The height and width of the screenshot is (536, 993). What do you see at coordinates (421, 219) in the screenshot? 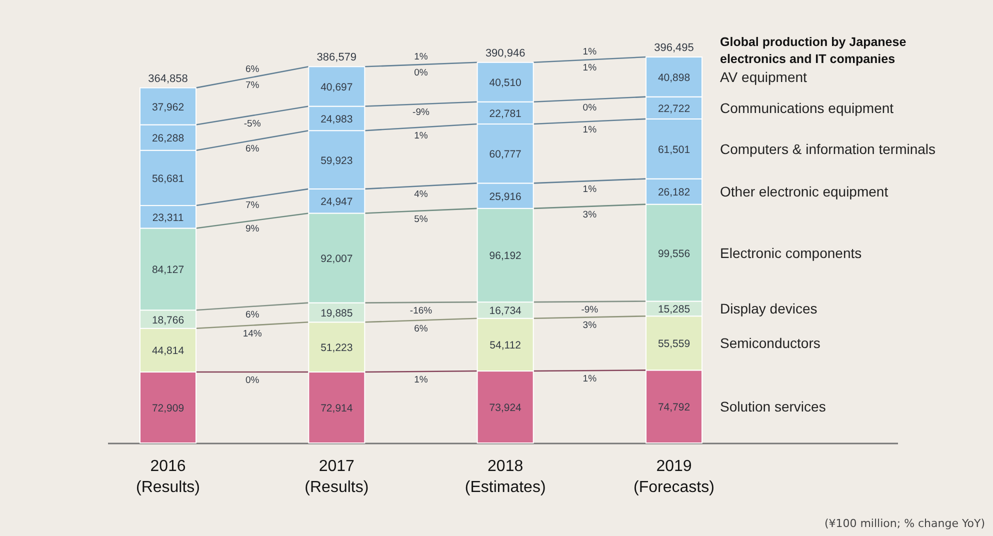
I see `annotation: 5%` at bounding box center [421, 219].